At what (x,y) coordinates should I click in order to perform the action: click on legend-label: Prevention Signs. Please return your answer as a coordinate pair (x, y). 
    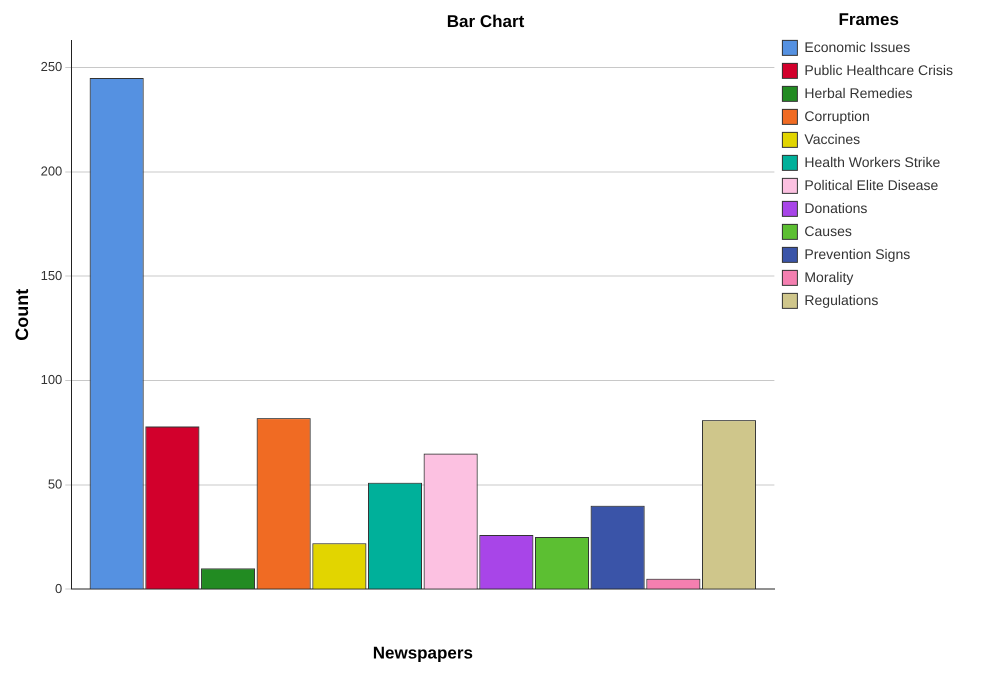
    Looking at the image, I should click on (857, 254).